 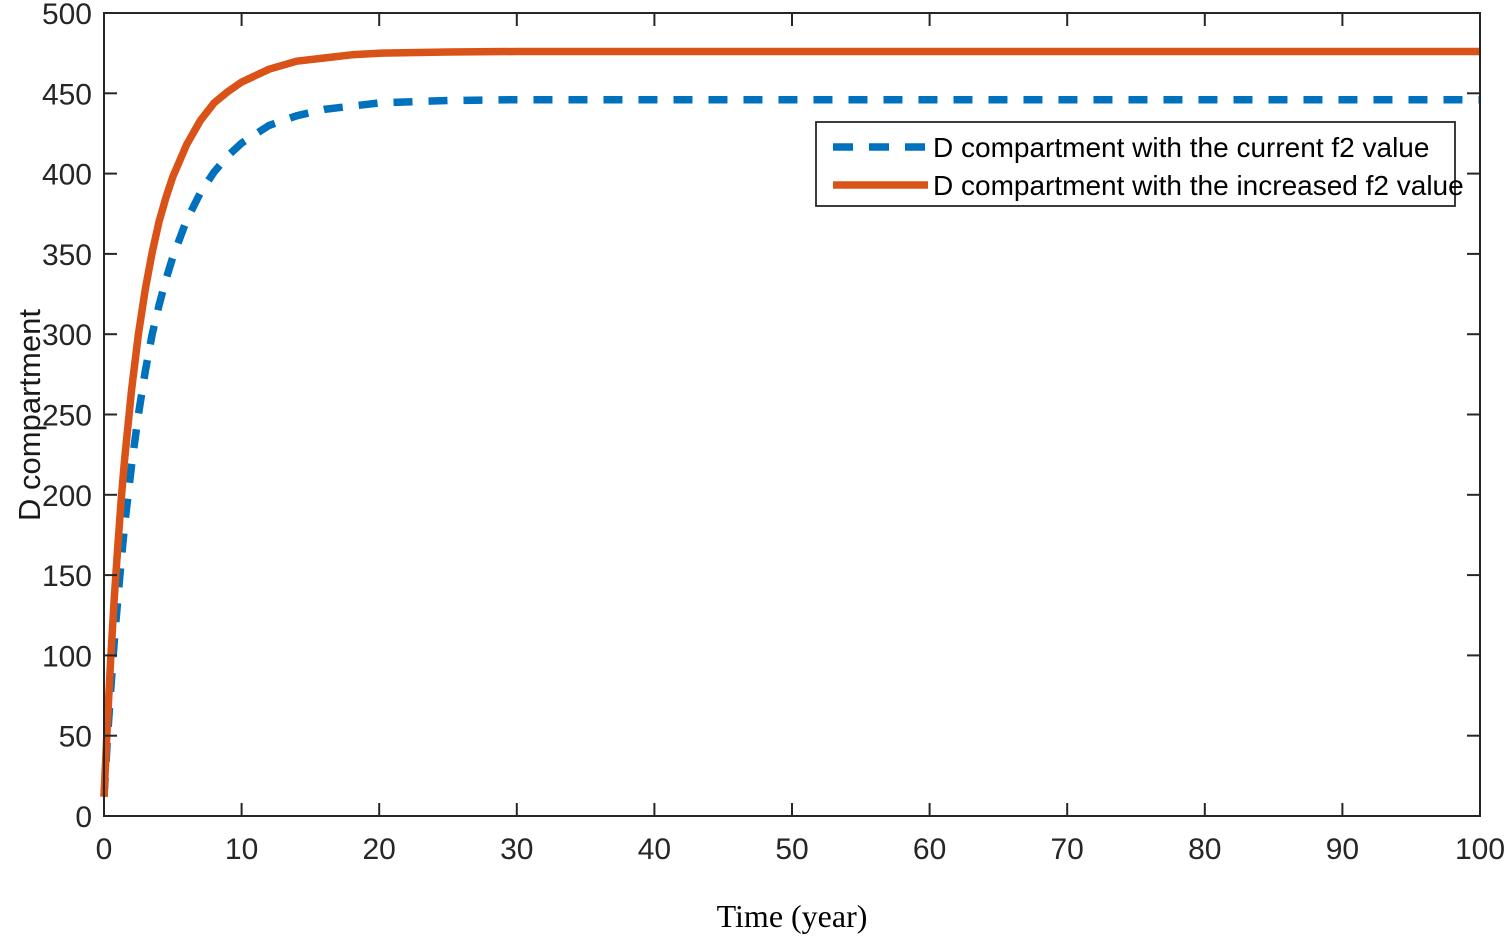 I want to click on x-tick-label: 10, so click(x=241, y=849).